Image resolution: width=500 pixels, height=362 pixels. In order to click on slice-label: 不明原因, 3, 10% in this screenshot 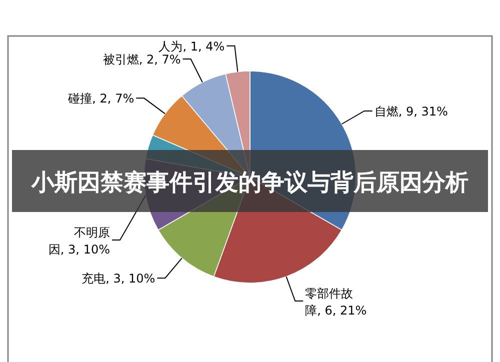, I will do `click(79, 241)`.